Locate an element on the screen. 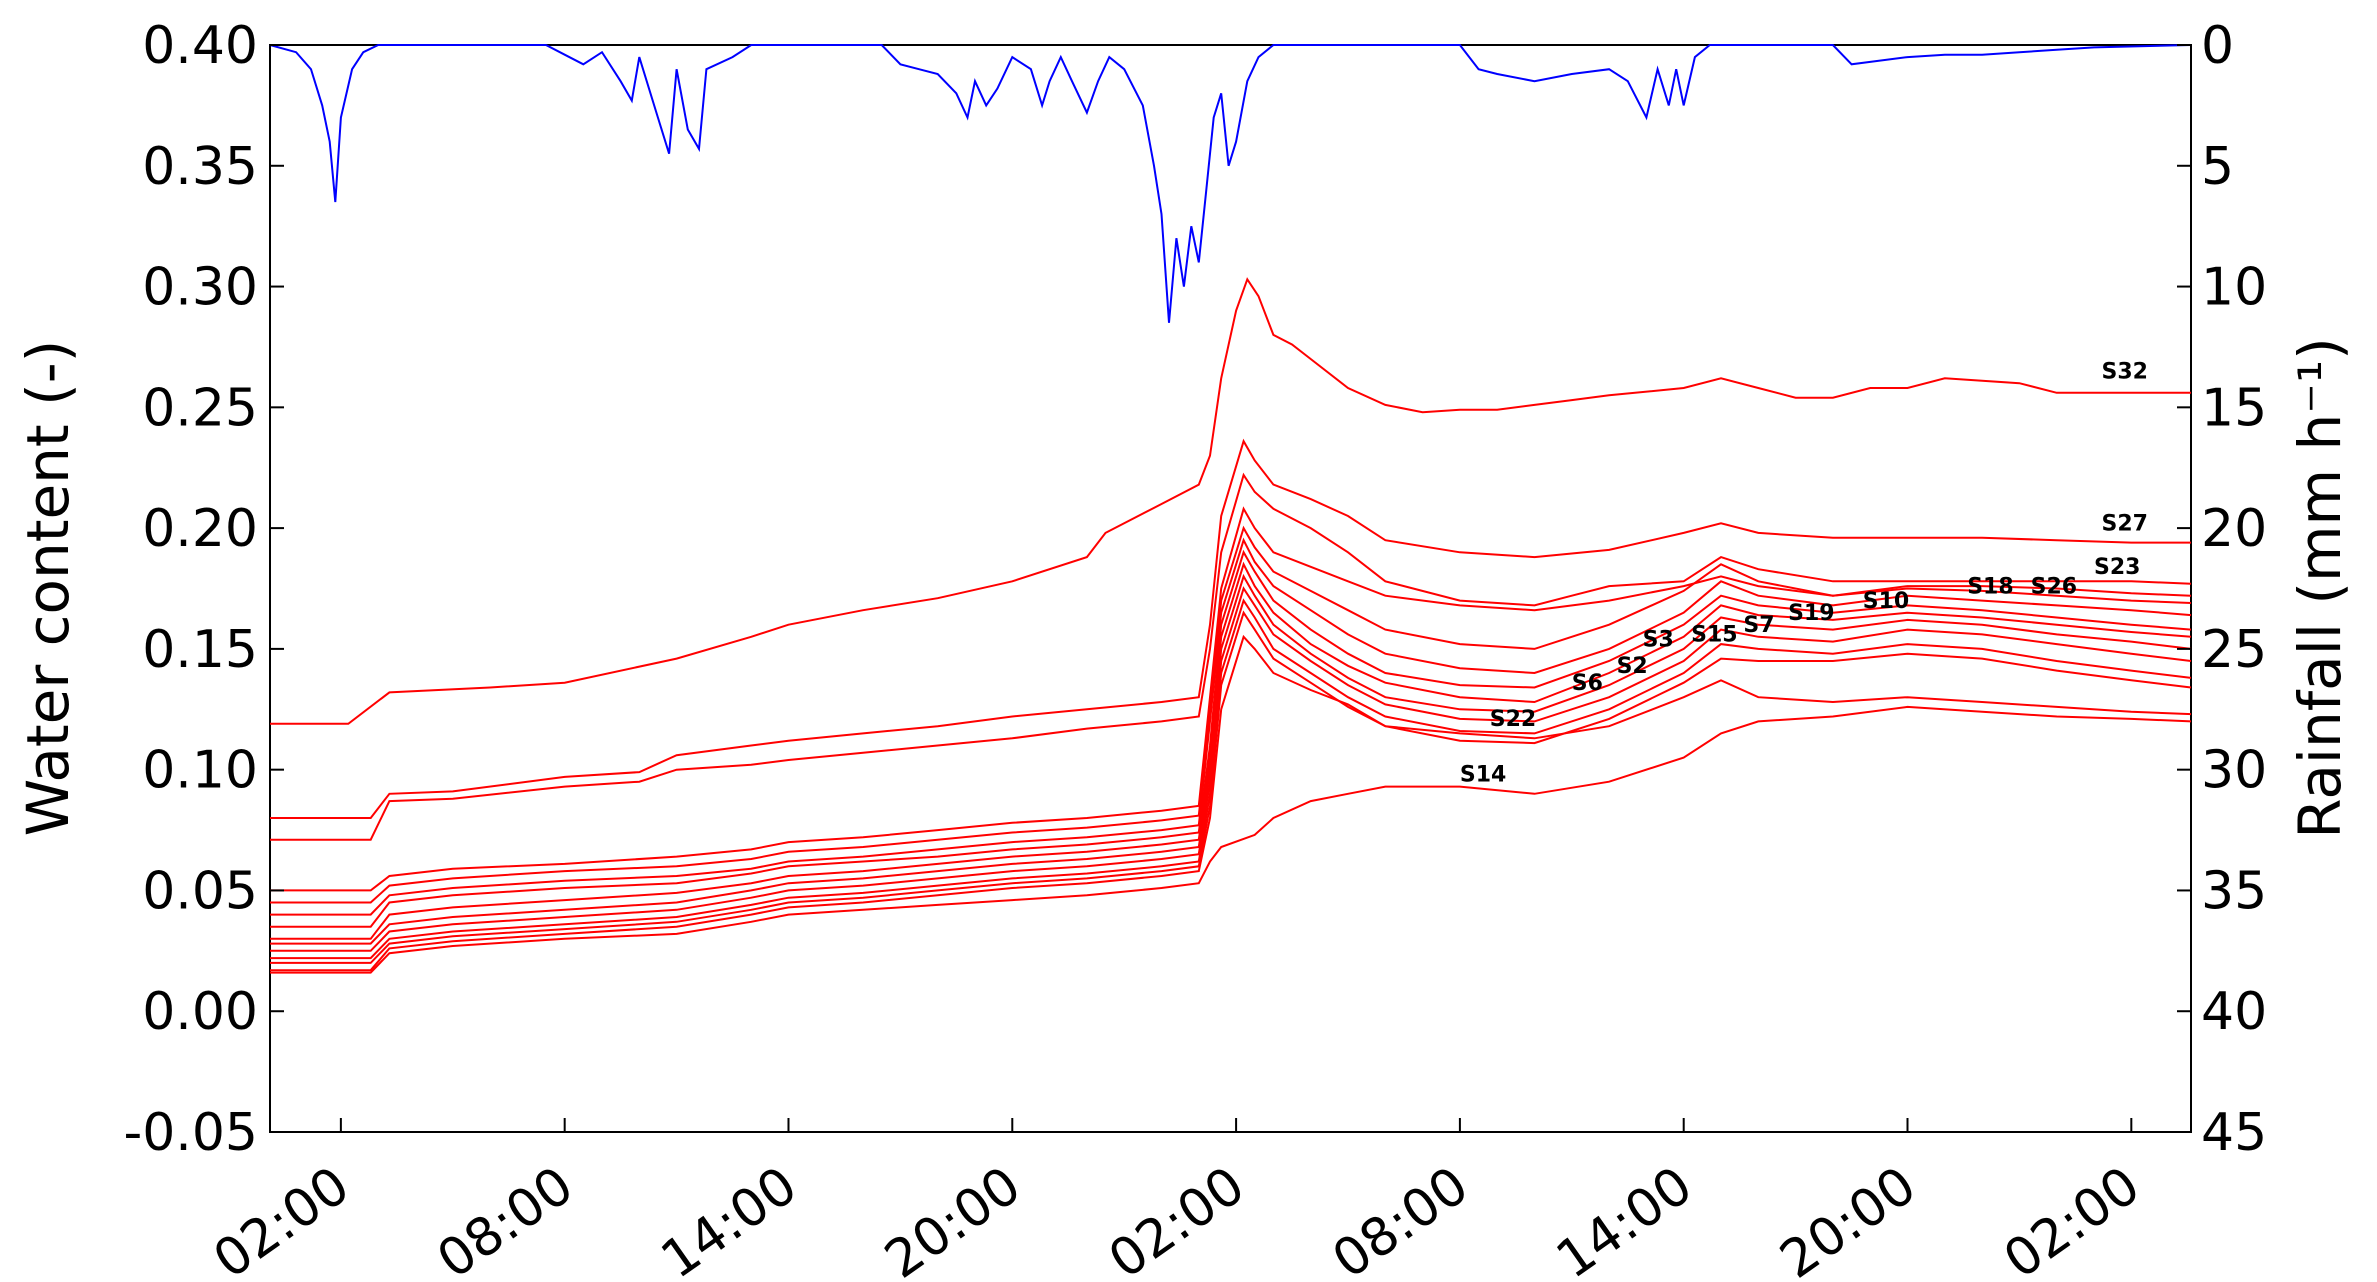  y-tick-label: 0.00 is located at coordinates (200, 1012).